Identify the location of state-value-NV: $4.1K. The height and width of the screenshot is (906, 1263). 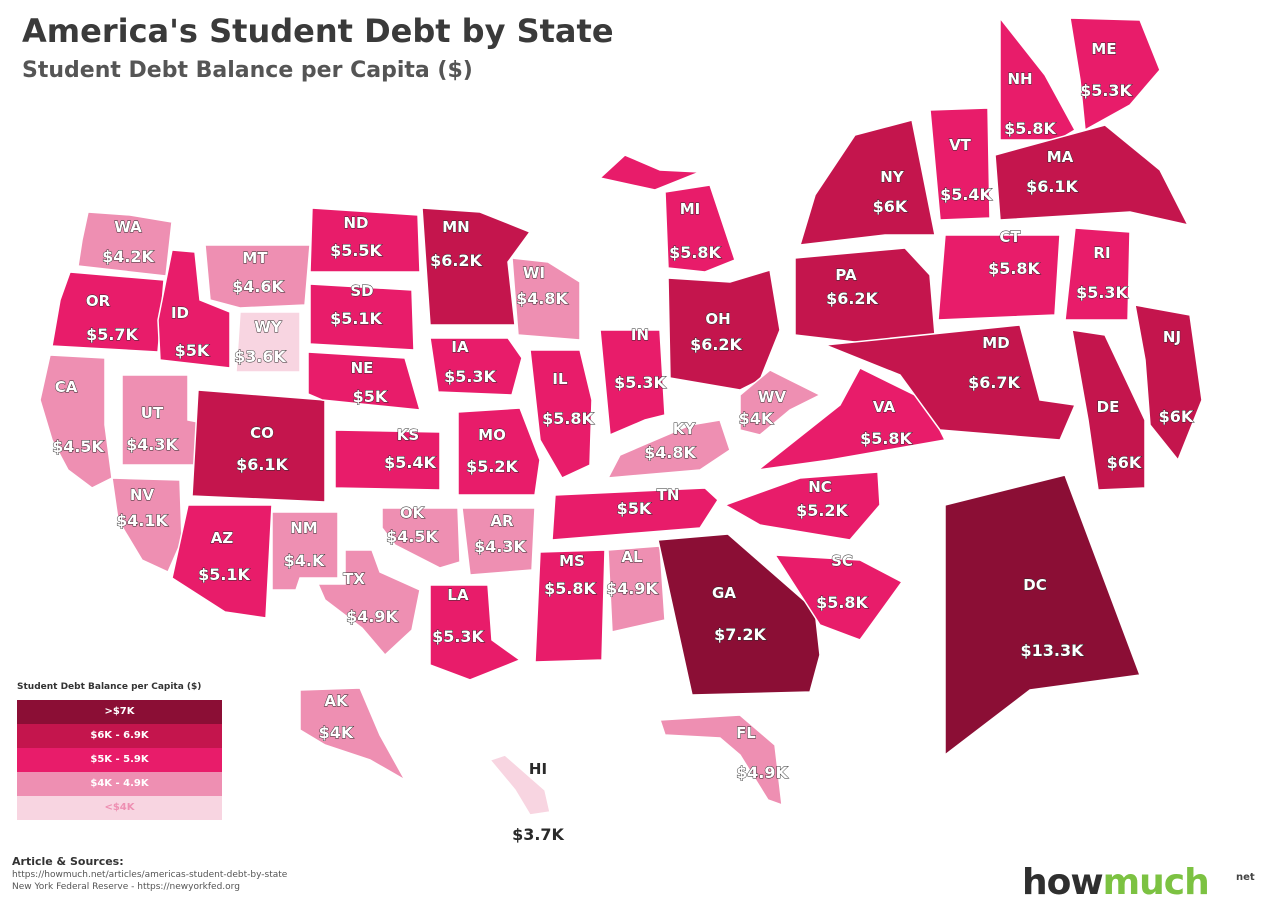
(142, 520).